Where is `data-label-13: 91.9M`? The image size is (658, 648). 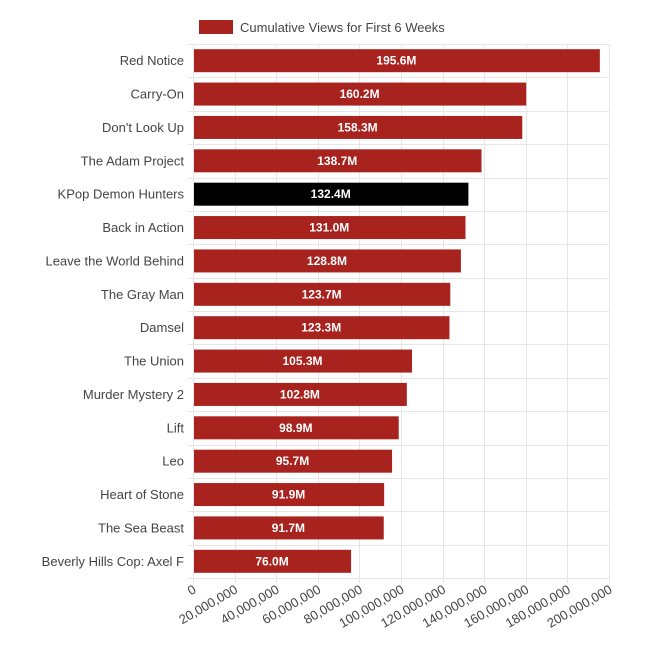
data-label-13: 91.9M is located at coordinates (288, 495).